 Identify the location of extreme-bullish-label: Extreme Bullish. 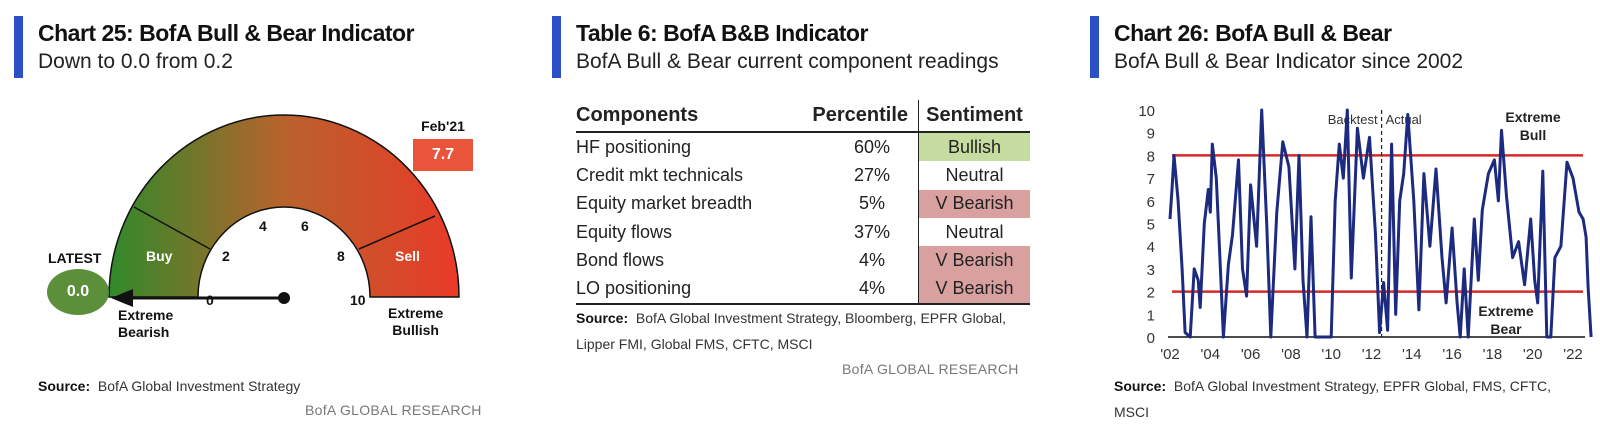
(416, 321).